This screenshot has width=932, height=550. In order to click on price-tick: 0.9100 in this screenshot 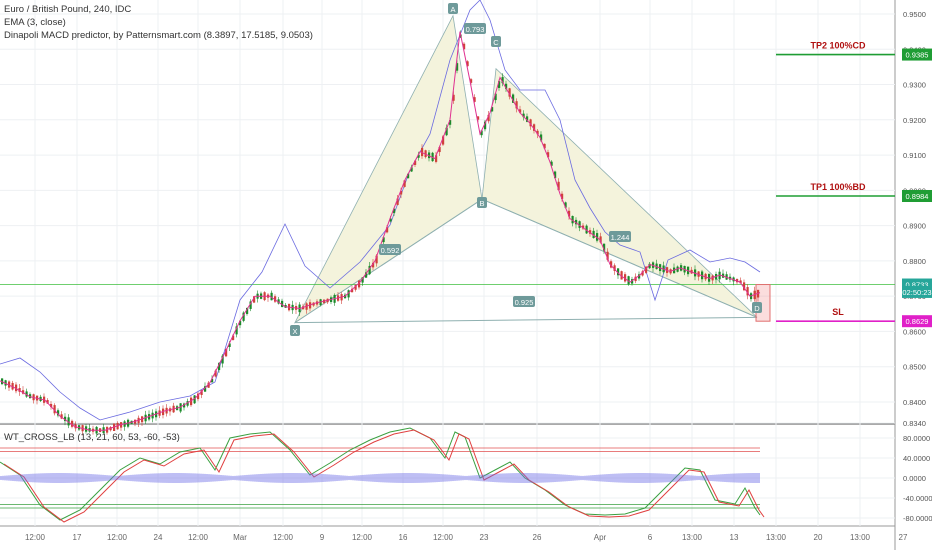, I will do `click(914, 155)`.